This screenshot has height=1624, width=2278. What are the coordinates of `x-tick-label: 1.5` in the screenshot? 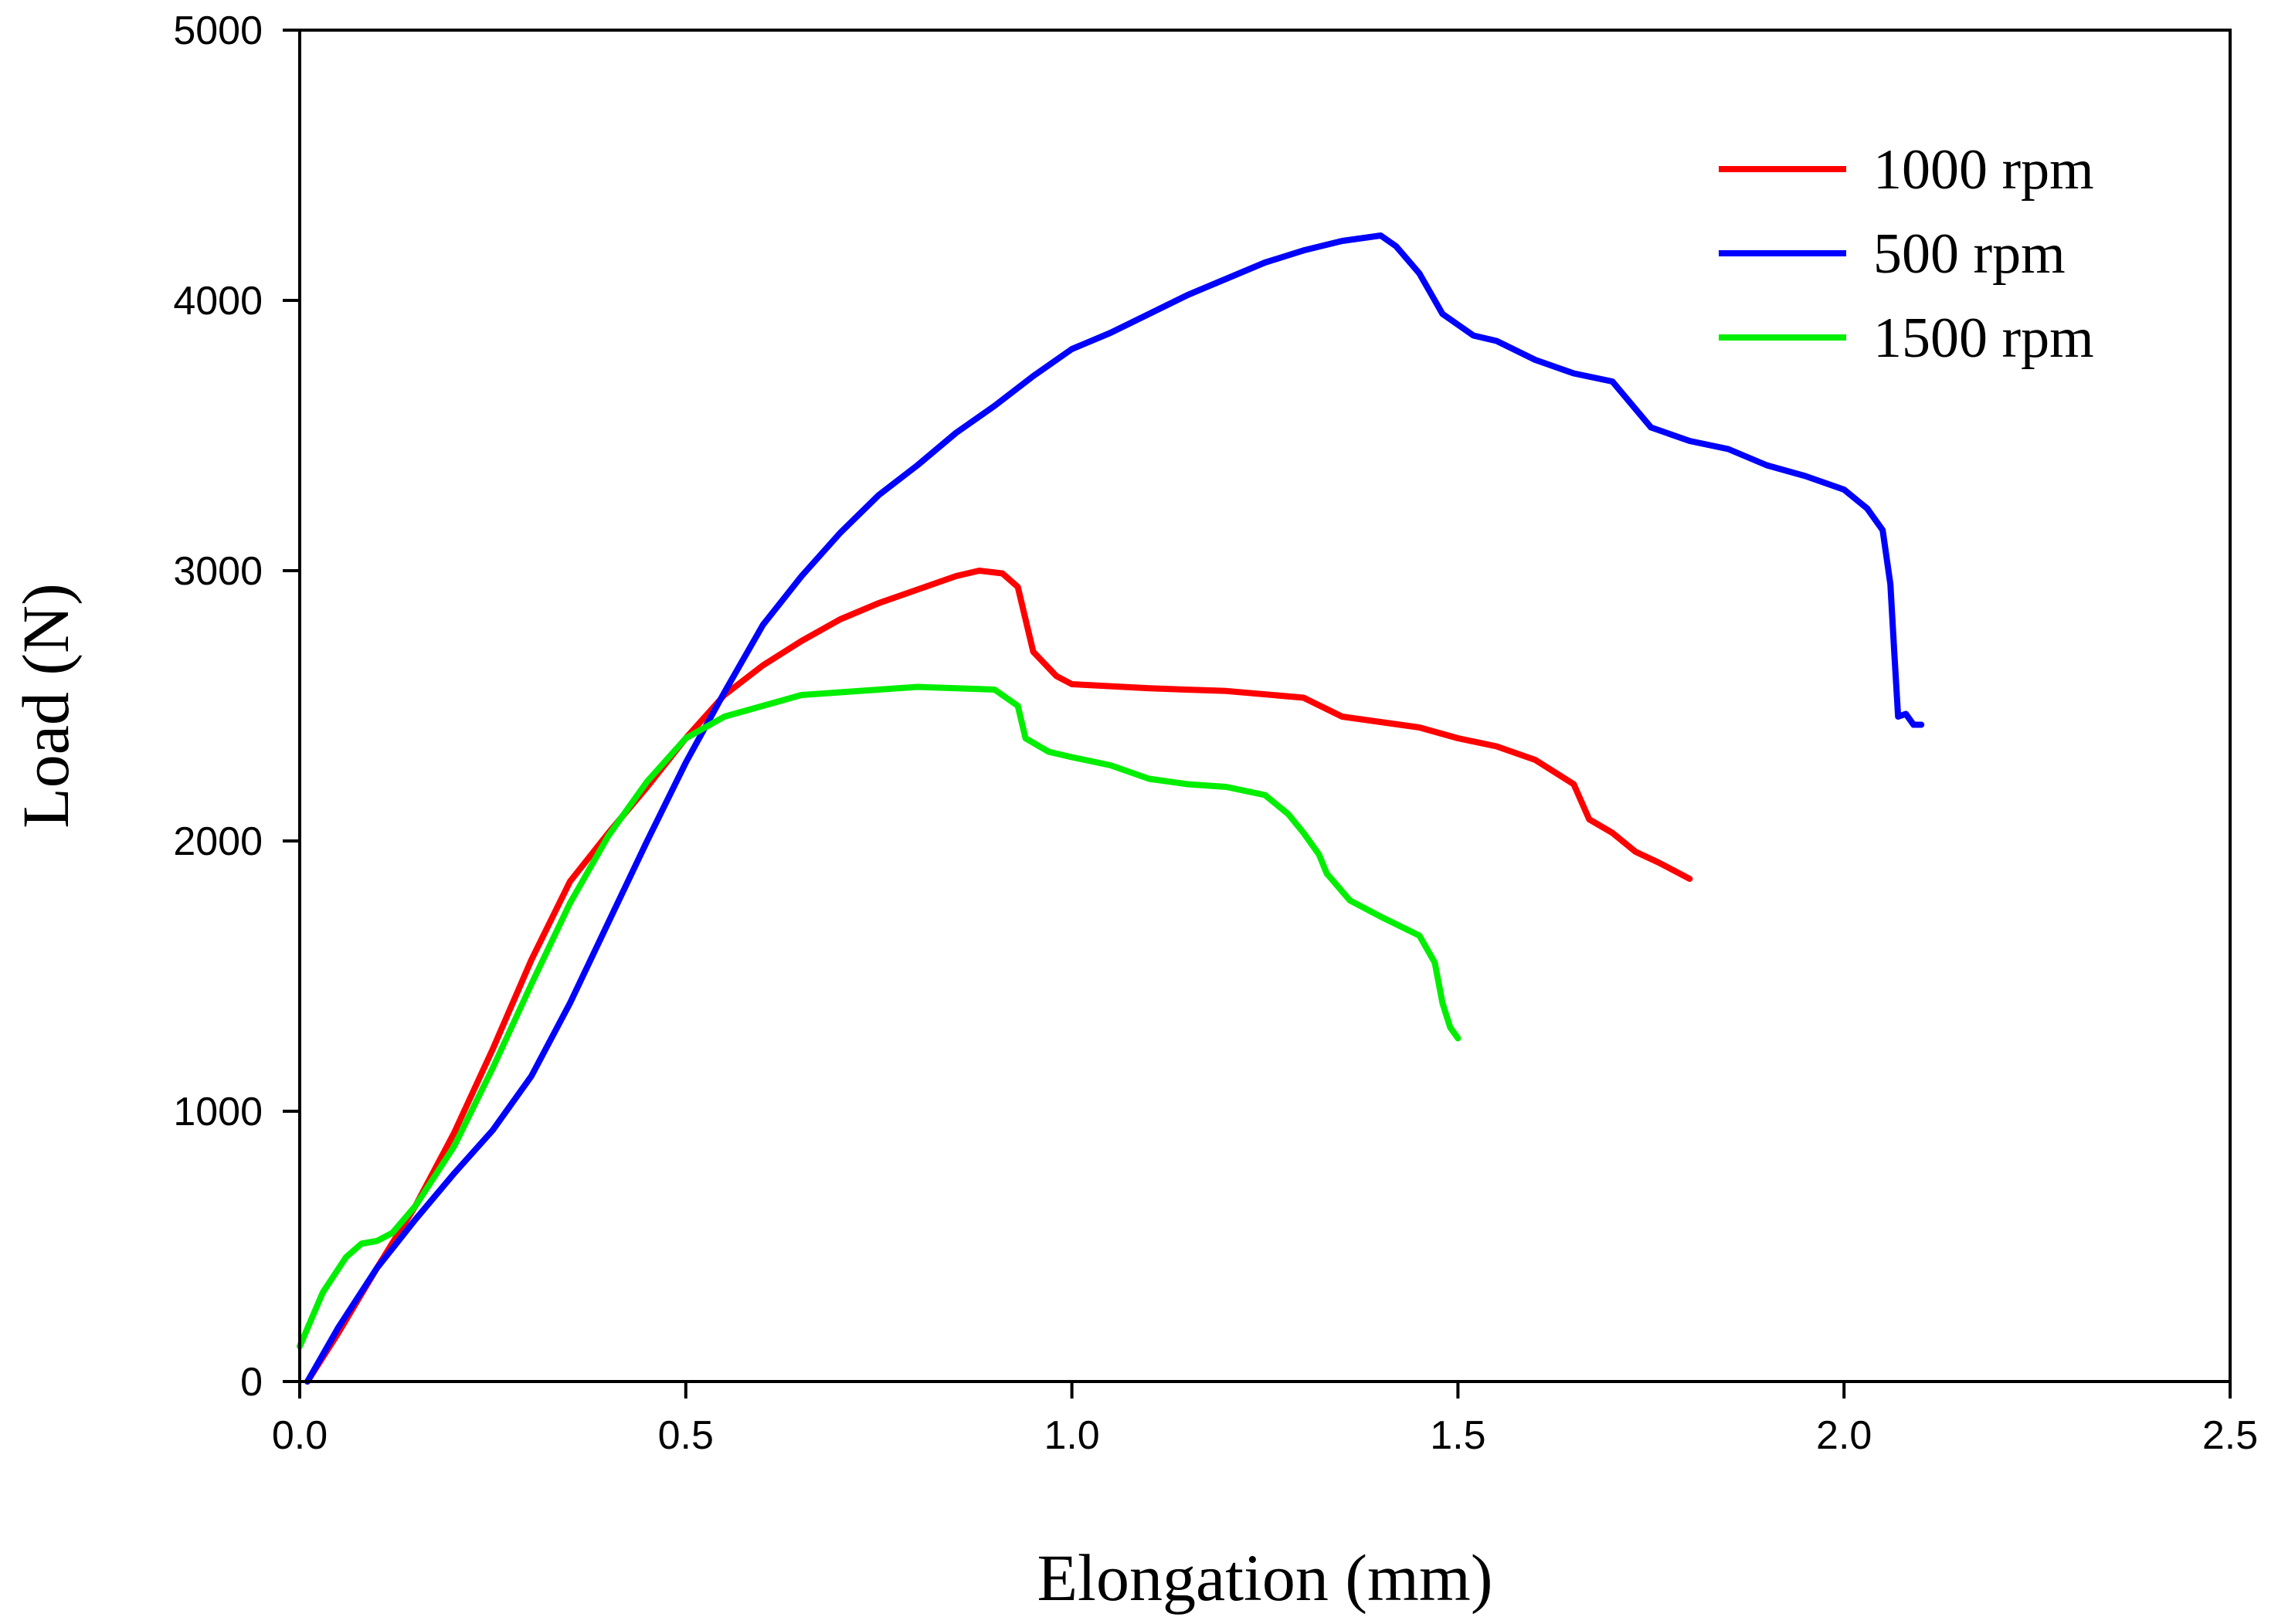 It's located at (1458, 1435).